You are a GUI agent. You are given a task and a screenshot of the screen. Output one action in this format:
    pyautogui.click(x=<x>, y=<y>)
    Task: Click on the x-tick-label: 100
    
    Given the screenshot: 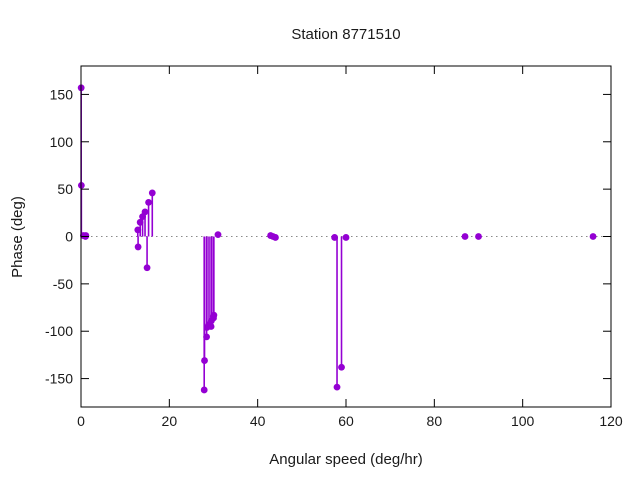 What is the action you would take?
    pyautogui.click(x=523, y=421)
    